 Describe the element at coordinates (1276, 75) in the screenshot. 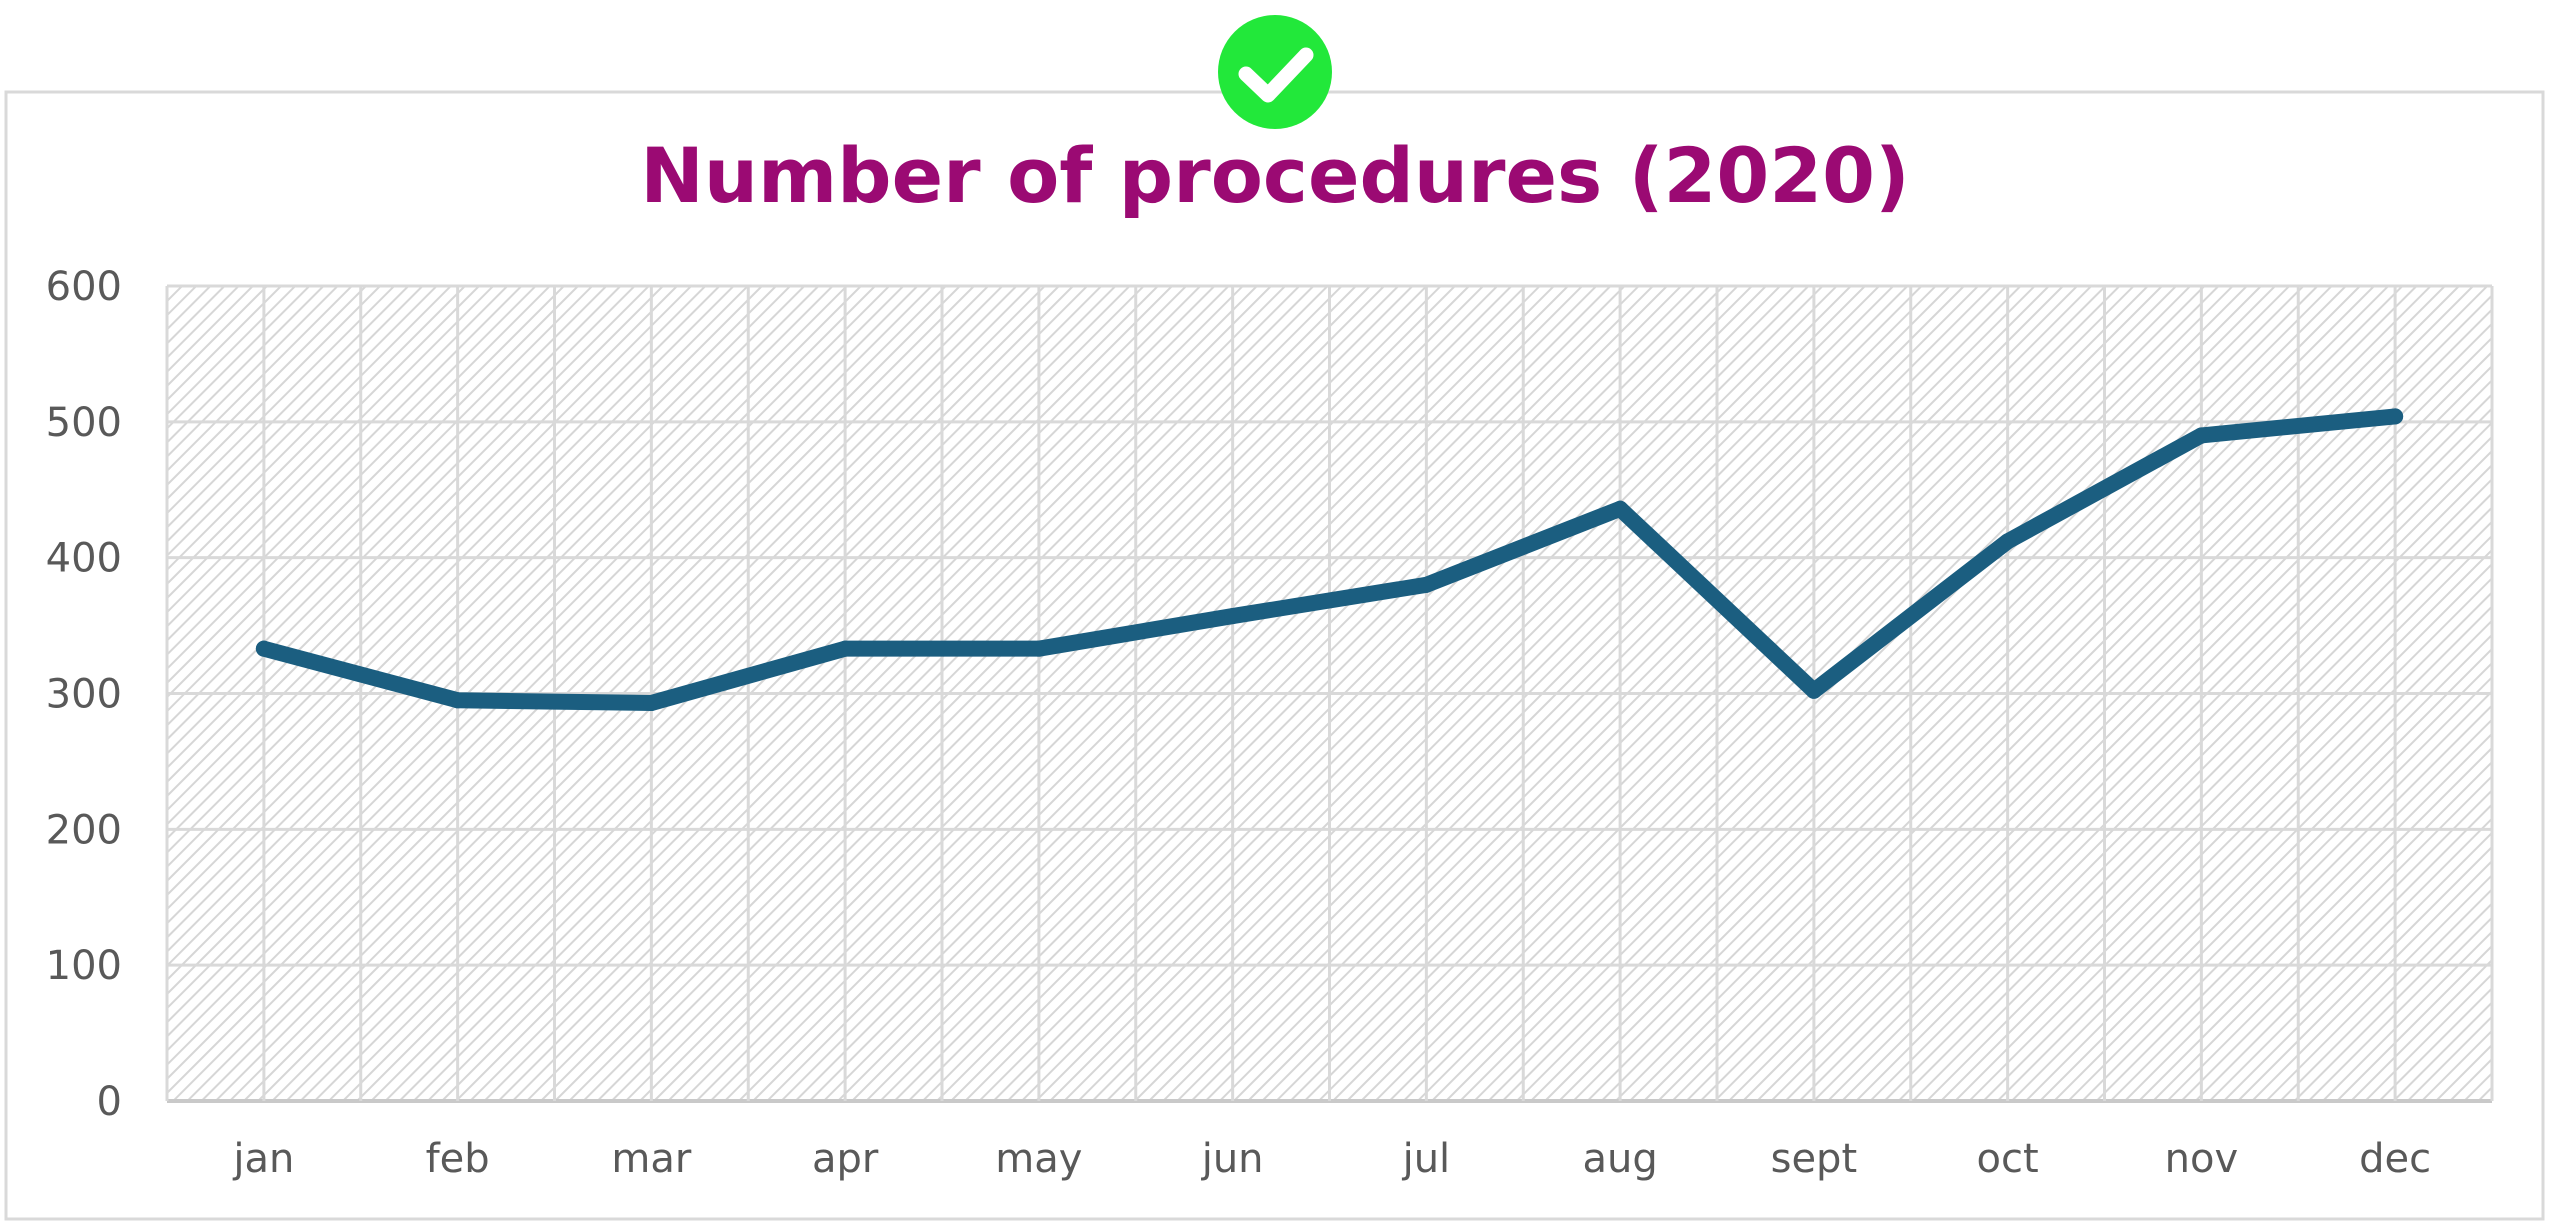

I see `check-icon` at that location.